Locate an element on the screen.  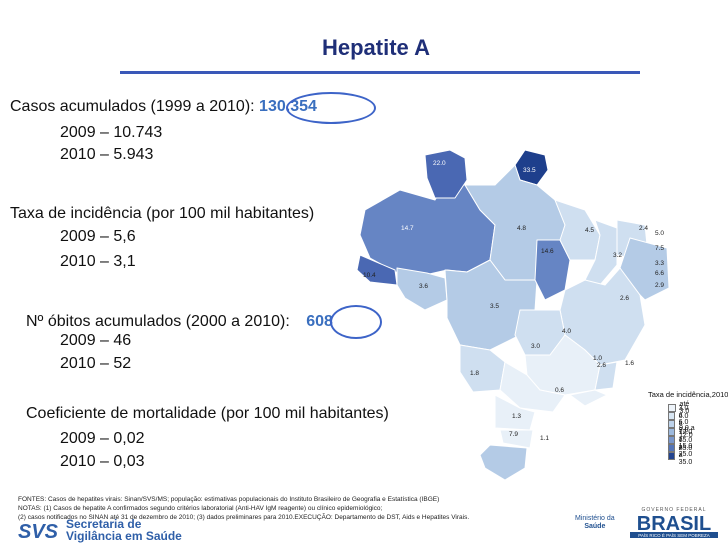
page-title: Hepatite A is located at coordinates (364, 48).